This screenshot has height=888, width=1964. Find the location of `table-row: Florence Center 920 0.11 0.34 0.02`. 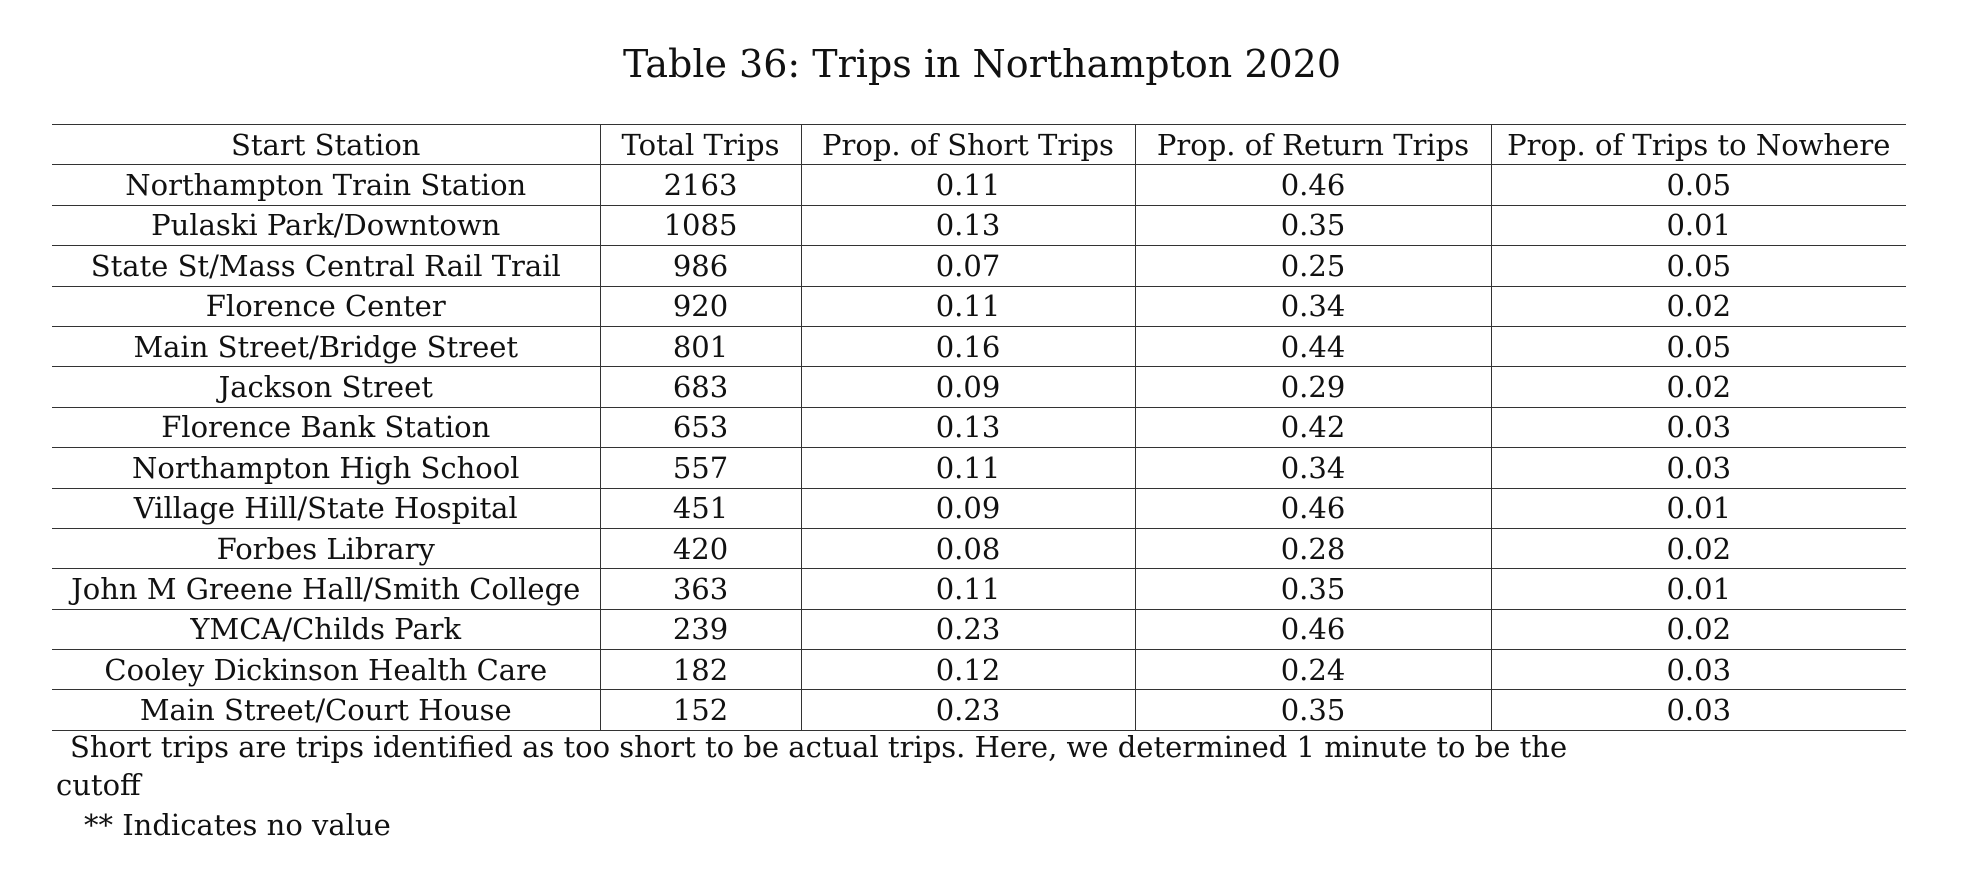

table-row: Florence Center 920 0.11 0.34 0.02 is located at coordinates (979, 306).